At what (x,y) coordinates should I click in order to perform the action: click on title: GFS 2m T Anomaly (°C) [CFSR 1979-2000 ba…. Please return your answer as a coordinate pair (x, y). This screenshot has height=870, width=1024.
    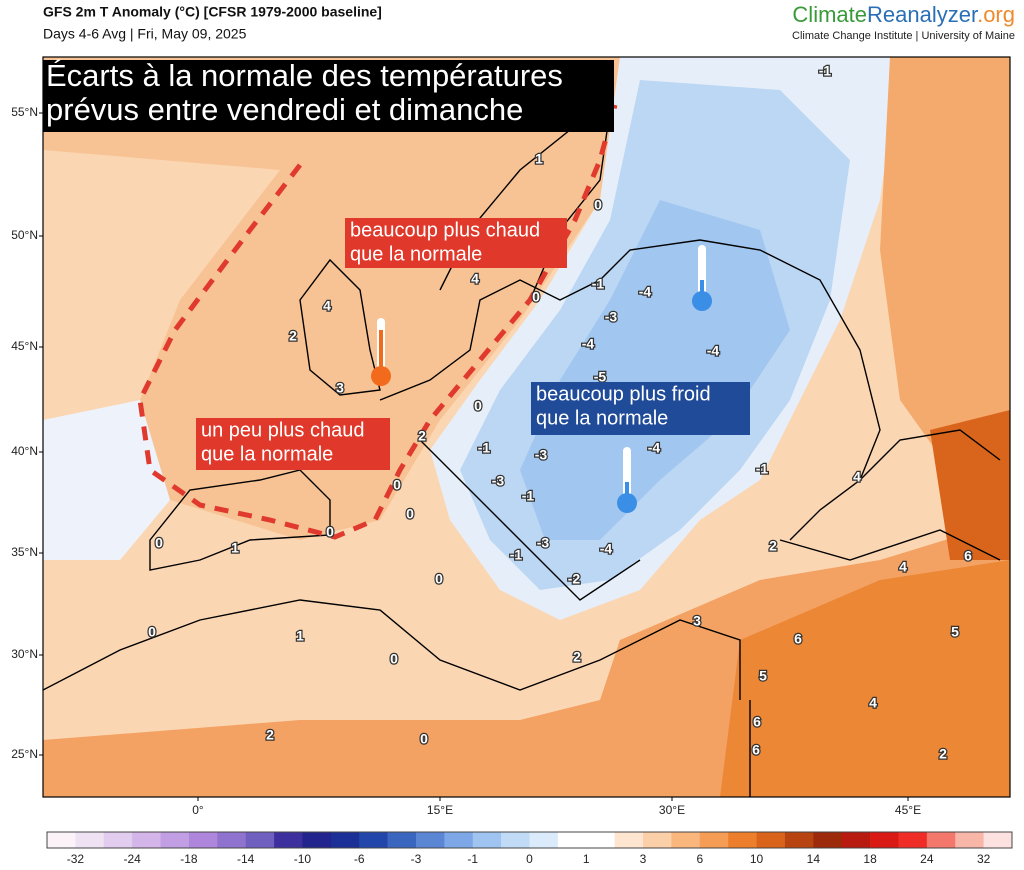
    Looking at the image, I should click on (212, 12).